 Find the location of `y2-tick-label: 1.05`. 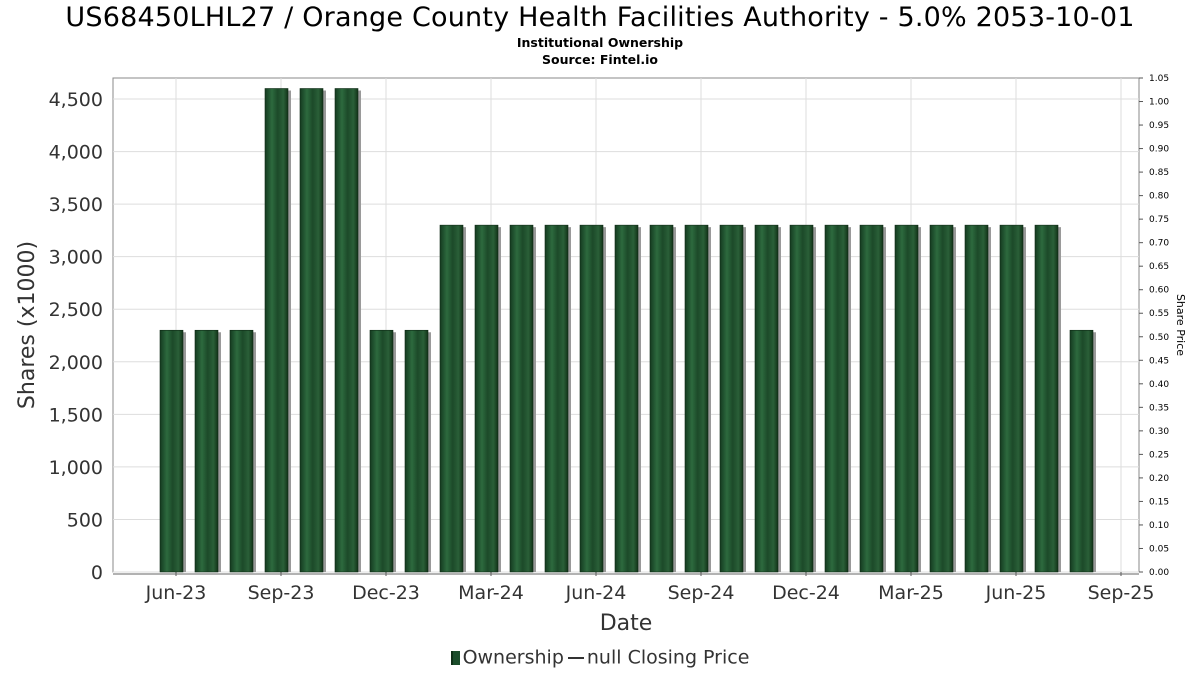

y2-tick-label: 1.05 is located at coordinates (1159, 79).